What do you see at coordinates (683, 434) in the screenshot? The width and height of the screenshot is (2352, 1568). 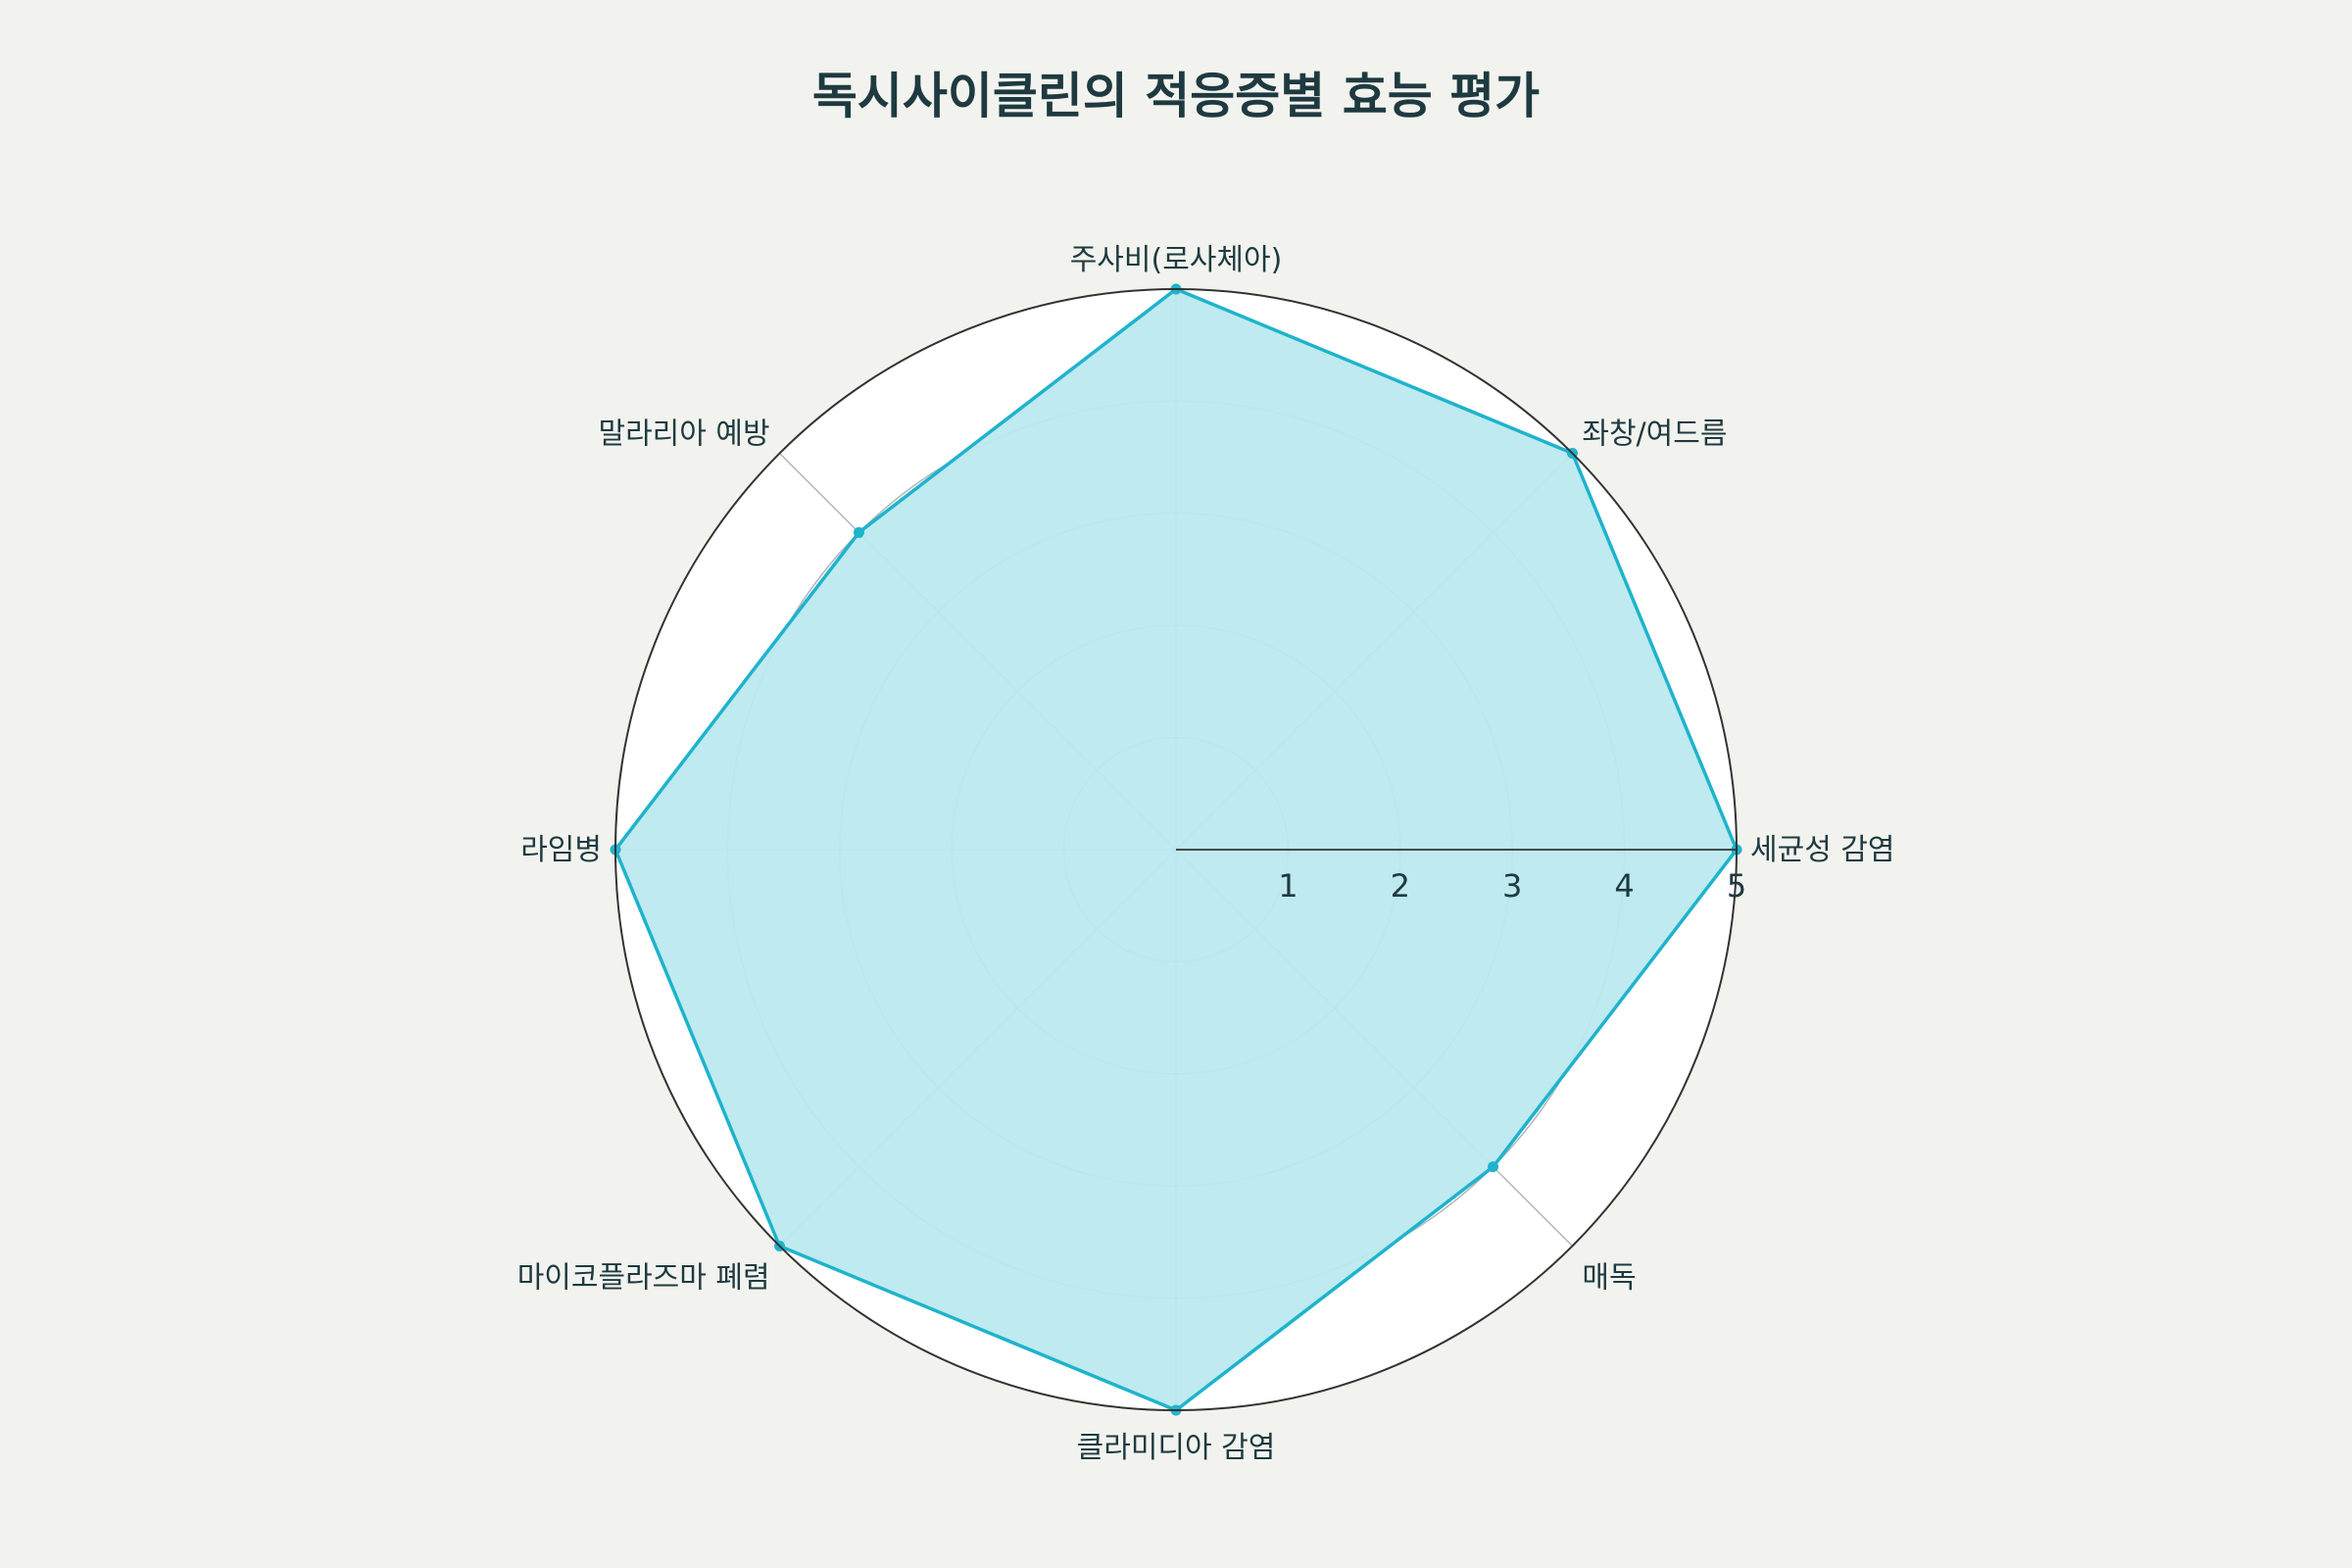 I see `category-label: 말라리아 예방` at bounding box center [683, 434].